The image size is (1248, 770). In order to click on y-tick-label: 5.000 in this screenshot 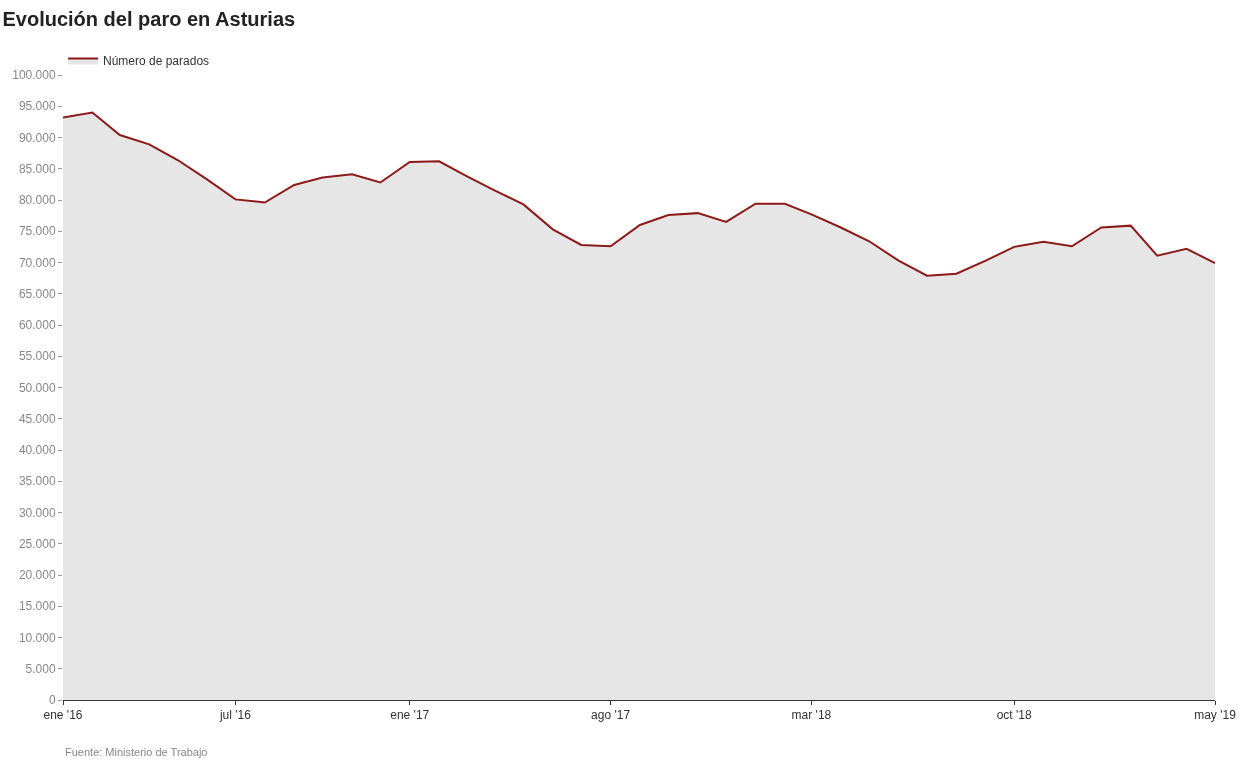, I will do `click(40, 668)`.